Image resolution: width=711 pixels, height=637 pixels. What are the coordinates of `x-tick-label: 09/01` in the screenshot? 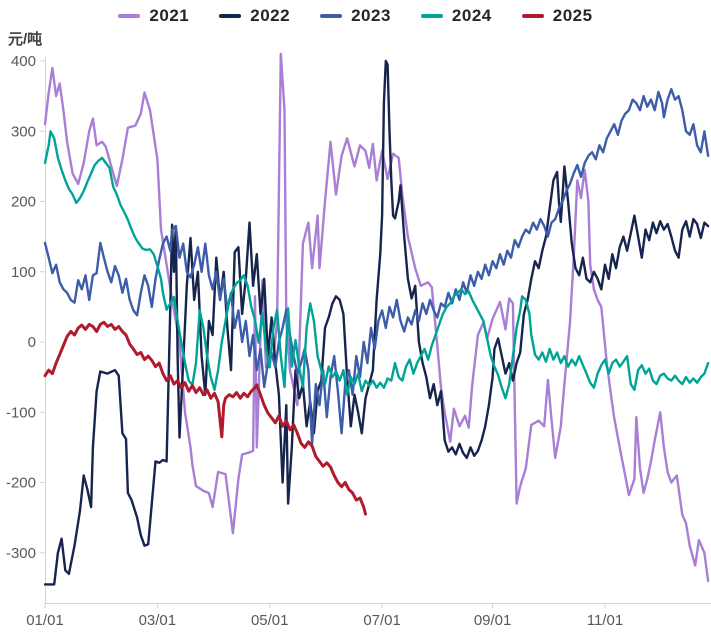 It's located at (493, 620).